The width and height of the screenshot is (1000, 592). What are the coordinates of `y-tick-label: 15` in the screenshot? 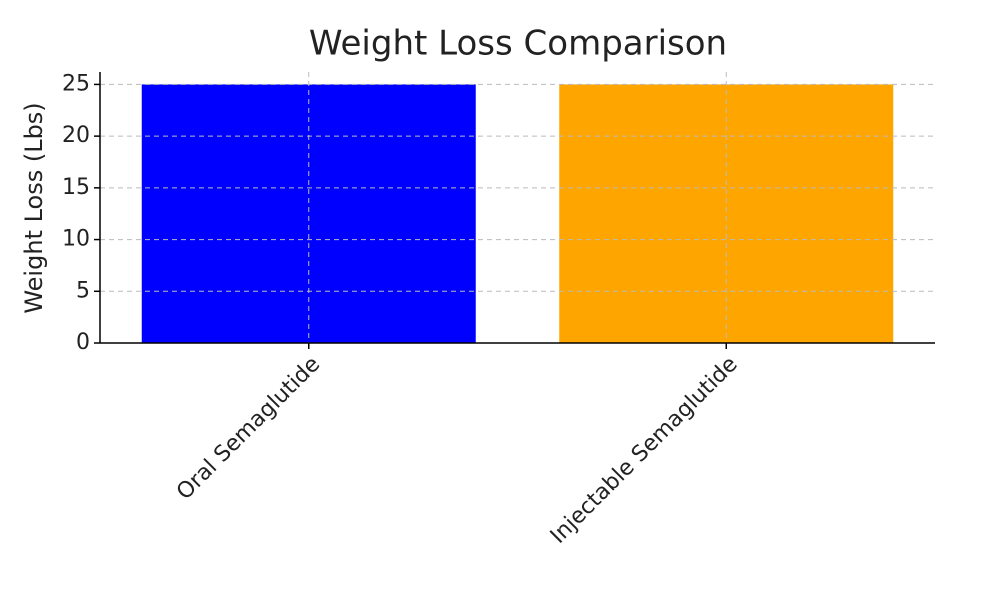 It's located at (76, 187).